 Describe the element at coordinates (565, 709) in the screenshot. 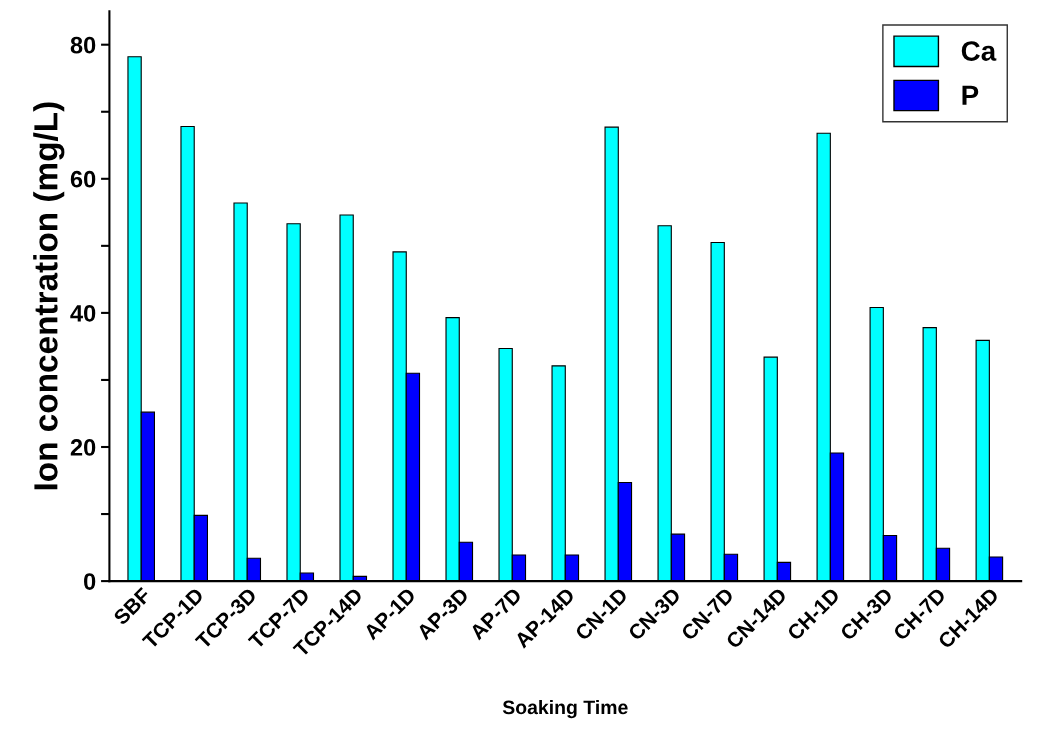

I see `x-axis-title: Soaking Time` at that location.